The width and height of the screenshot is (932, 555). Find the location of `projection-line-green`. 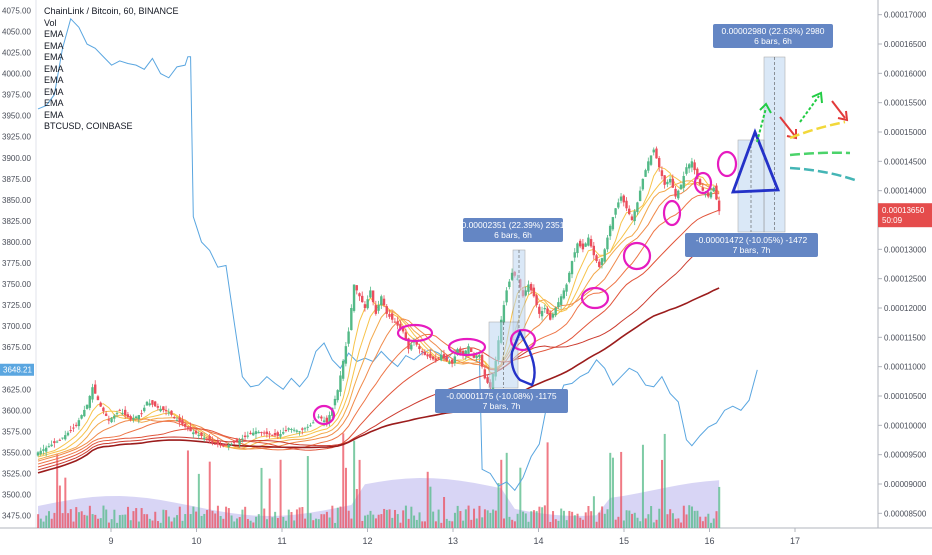

projection-line-green is located at coordinates (820, 154).